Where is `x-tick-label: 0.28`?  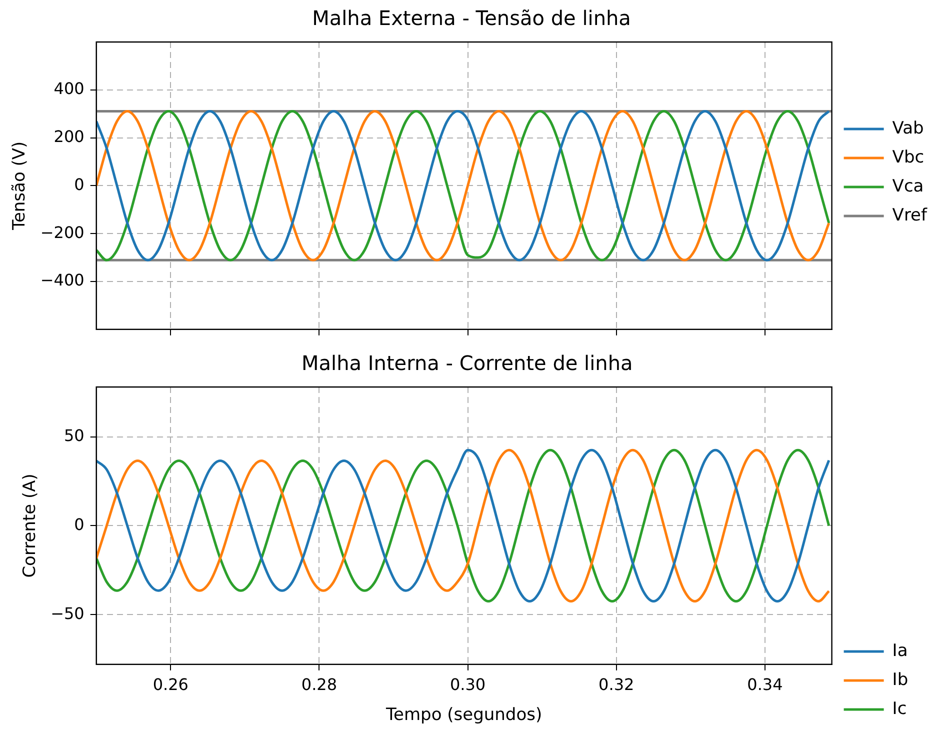
x-tick-label: 0.28 is located at coordinates (319, 684).